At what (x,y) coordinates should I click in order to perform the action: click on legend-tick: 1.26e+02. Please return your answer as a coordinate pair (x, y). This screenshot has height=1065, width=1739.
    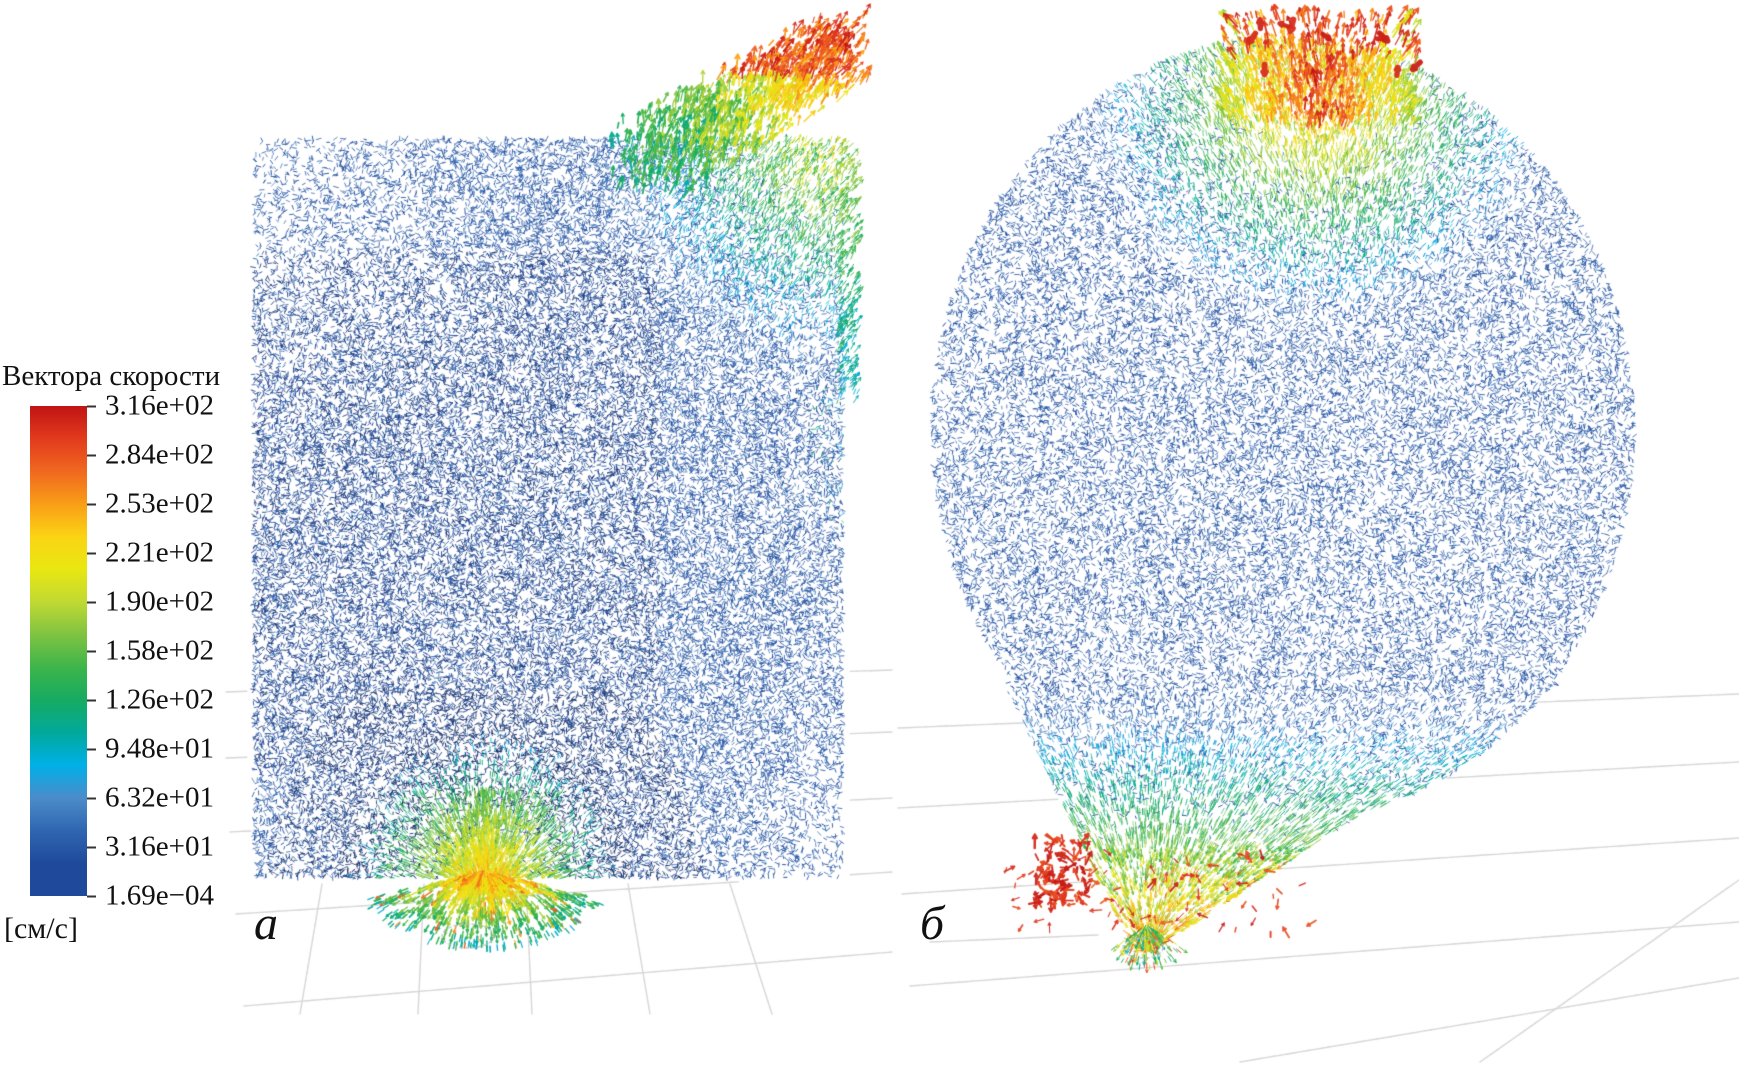
    Looking at the image, I should click on (150, 699).